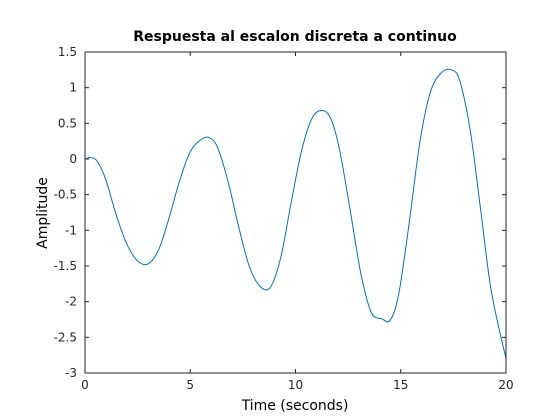 The width and height of the screenshot is (560, 420). What do you see at coordinates (43, 213) in the screenshot?
I see `y-axis-label: Amplitude` at bounding box center [43, 213].